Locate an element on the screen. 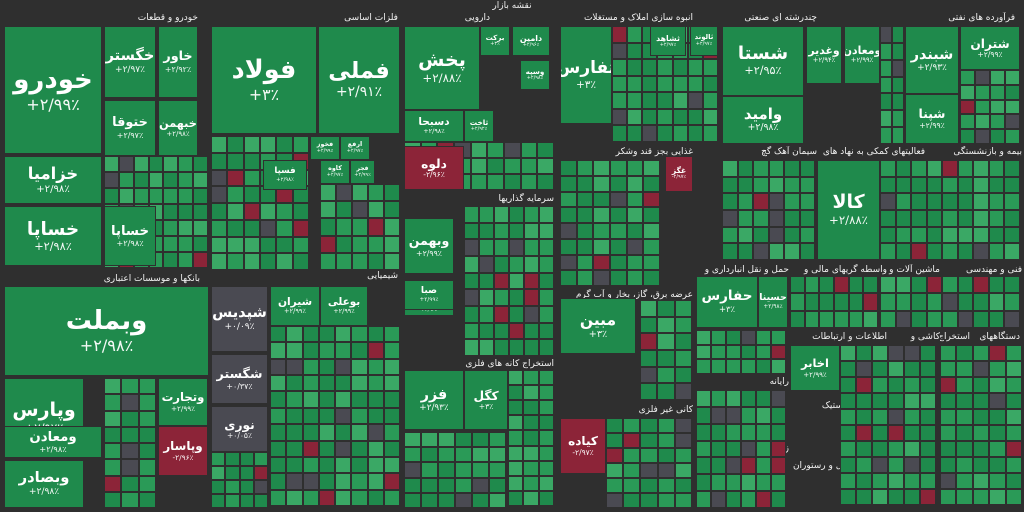 The height and width of the screenshot is (512, 1024). stock-tile: دلوه -۲/۹۶٪ is located at coordinates (434, 168).